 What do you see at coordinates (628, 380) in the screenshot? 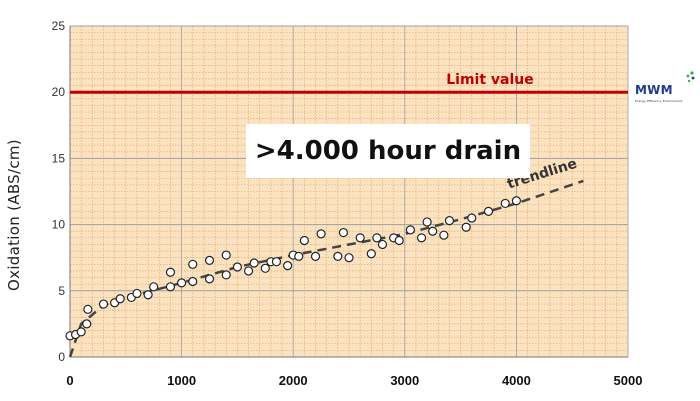
I see `x-tick-label: 5000` at bounding box center [628, 380].